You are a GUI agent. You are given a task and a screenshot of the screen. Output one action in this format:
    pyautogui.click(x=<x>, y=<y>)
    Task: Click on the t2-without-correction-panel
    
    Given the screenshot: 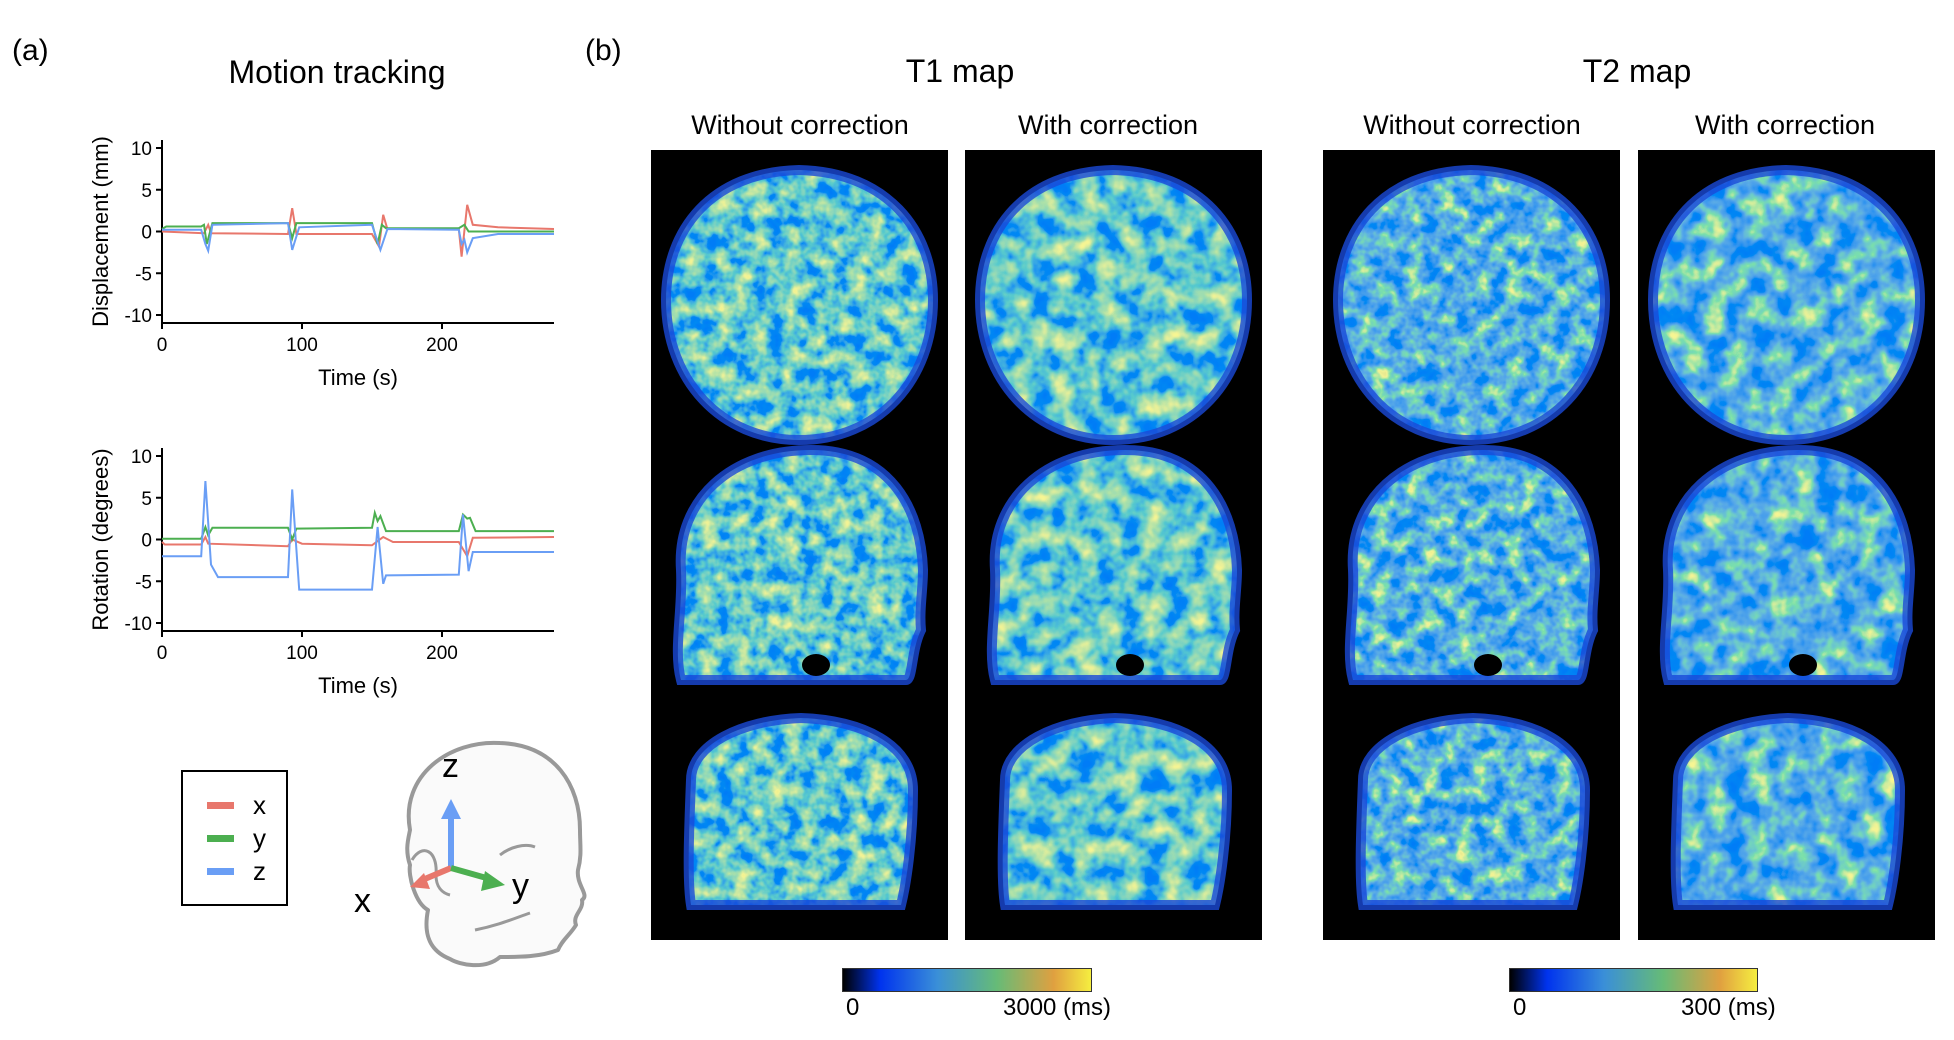 What is the action you would take?
    pyautogui.click(x=1471, y=545)
    